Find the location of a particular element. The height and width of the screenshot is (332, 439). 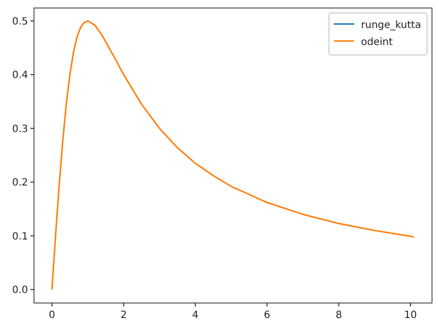

x-tick-label: 8 is located at coordinates (339, 315).